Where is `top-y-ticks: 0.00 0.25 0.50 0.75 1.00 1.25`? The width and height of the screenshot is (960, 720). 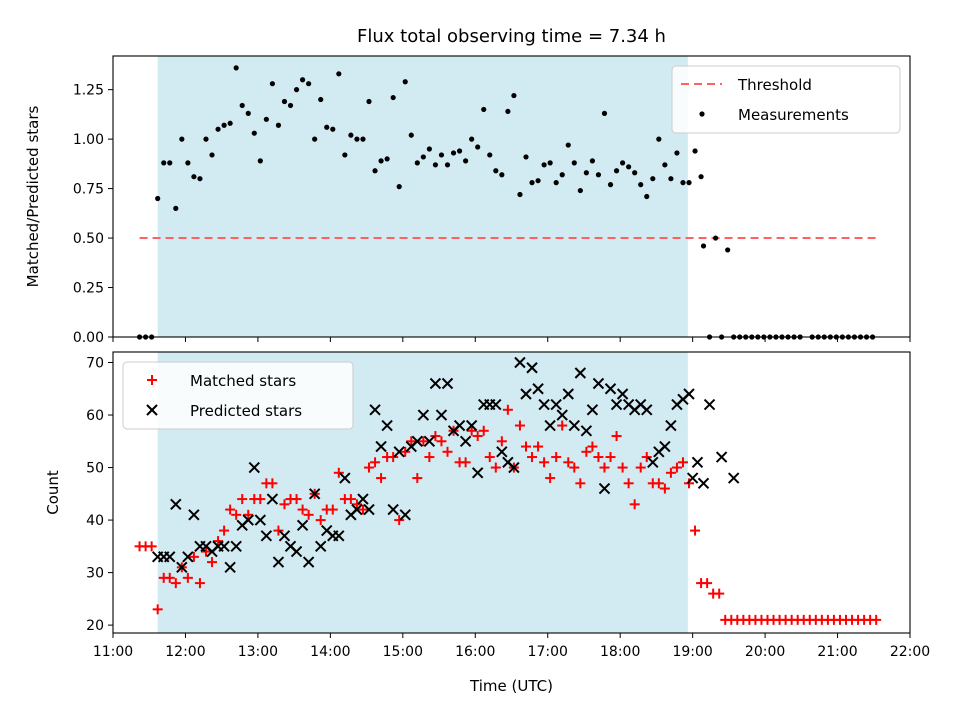 top-y-ticks: 0.00 0.25 0.50 0.75 1.00 1.25 is located at coordinates (93, 214).